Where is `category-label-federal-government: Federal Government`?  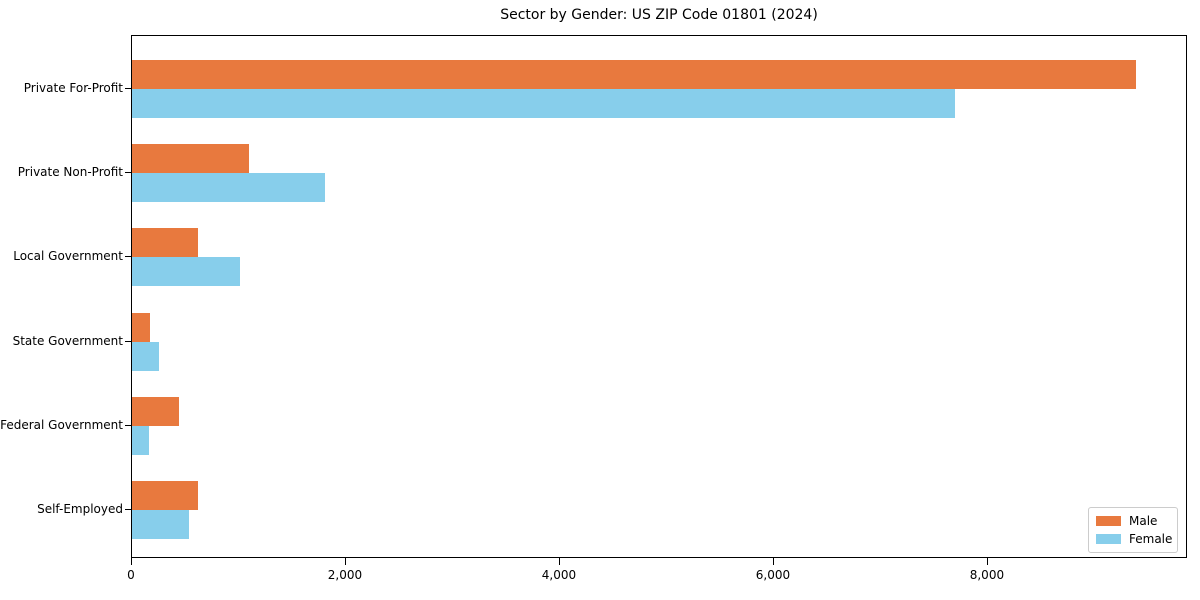
category-label-federal-government: Federal Government is located at coordinates (61, 424).